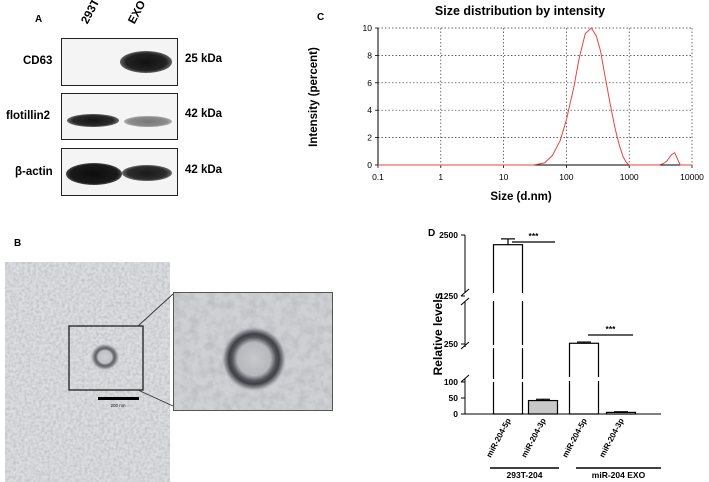 The height and width of the screenshot is (482, 709). What do you see at coordinates (204, 114) in the screenshot?
I see `kda-flotillin2: 42 kDa` at bounding box center [204, 114].